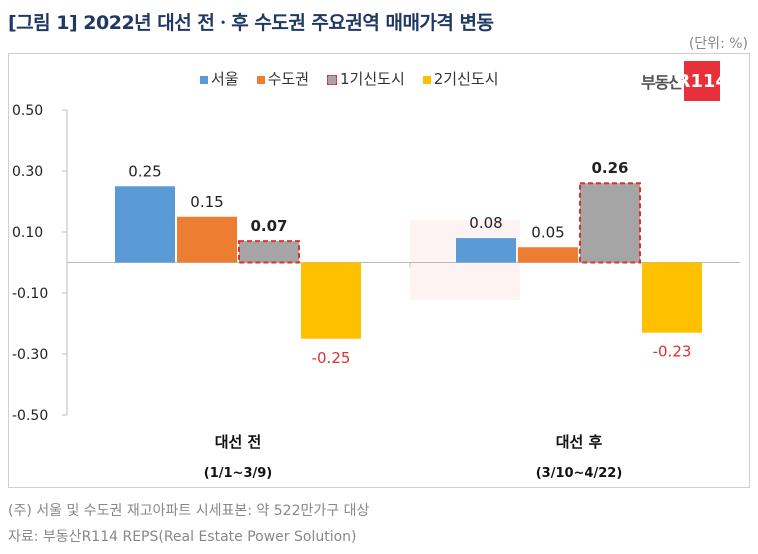 Image resolution: width=758 pixels, height=554 pixels. I want to click on category-label: 대선 후, so click(579, 442).